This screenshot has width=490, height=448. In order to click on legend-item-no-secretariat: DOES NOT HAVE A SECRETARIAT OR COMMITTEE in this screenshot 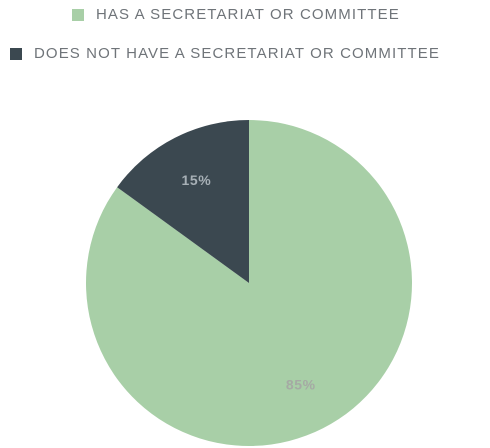, I will do `click(225, 53)`.